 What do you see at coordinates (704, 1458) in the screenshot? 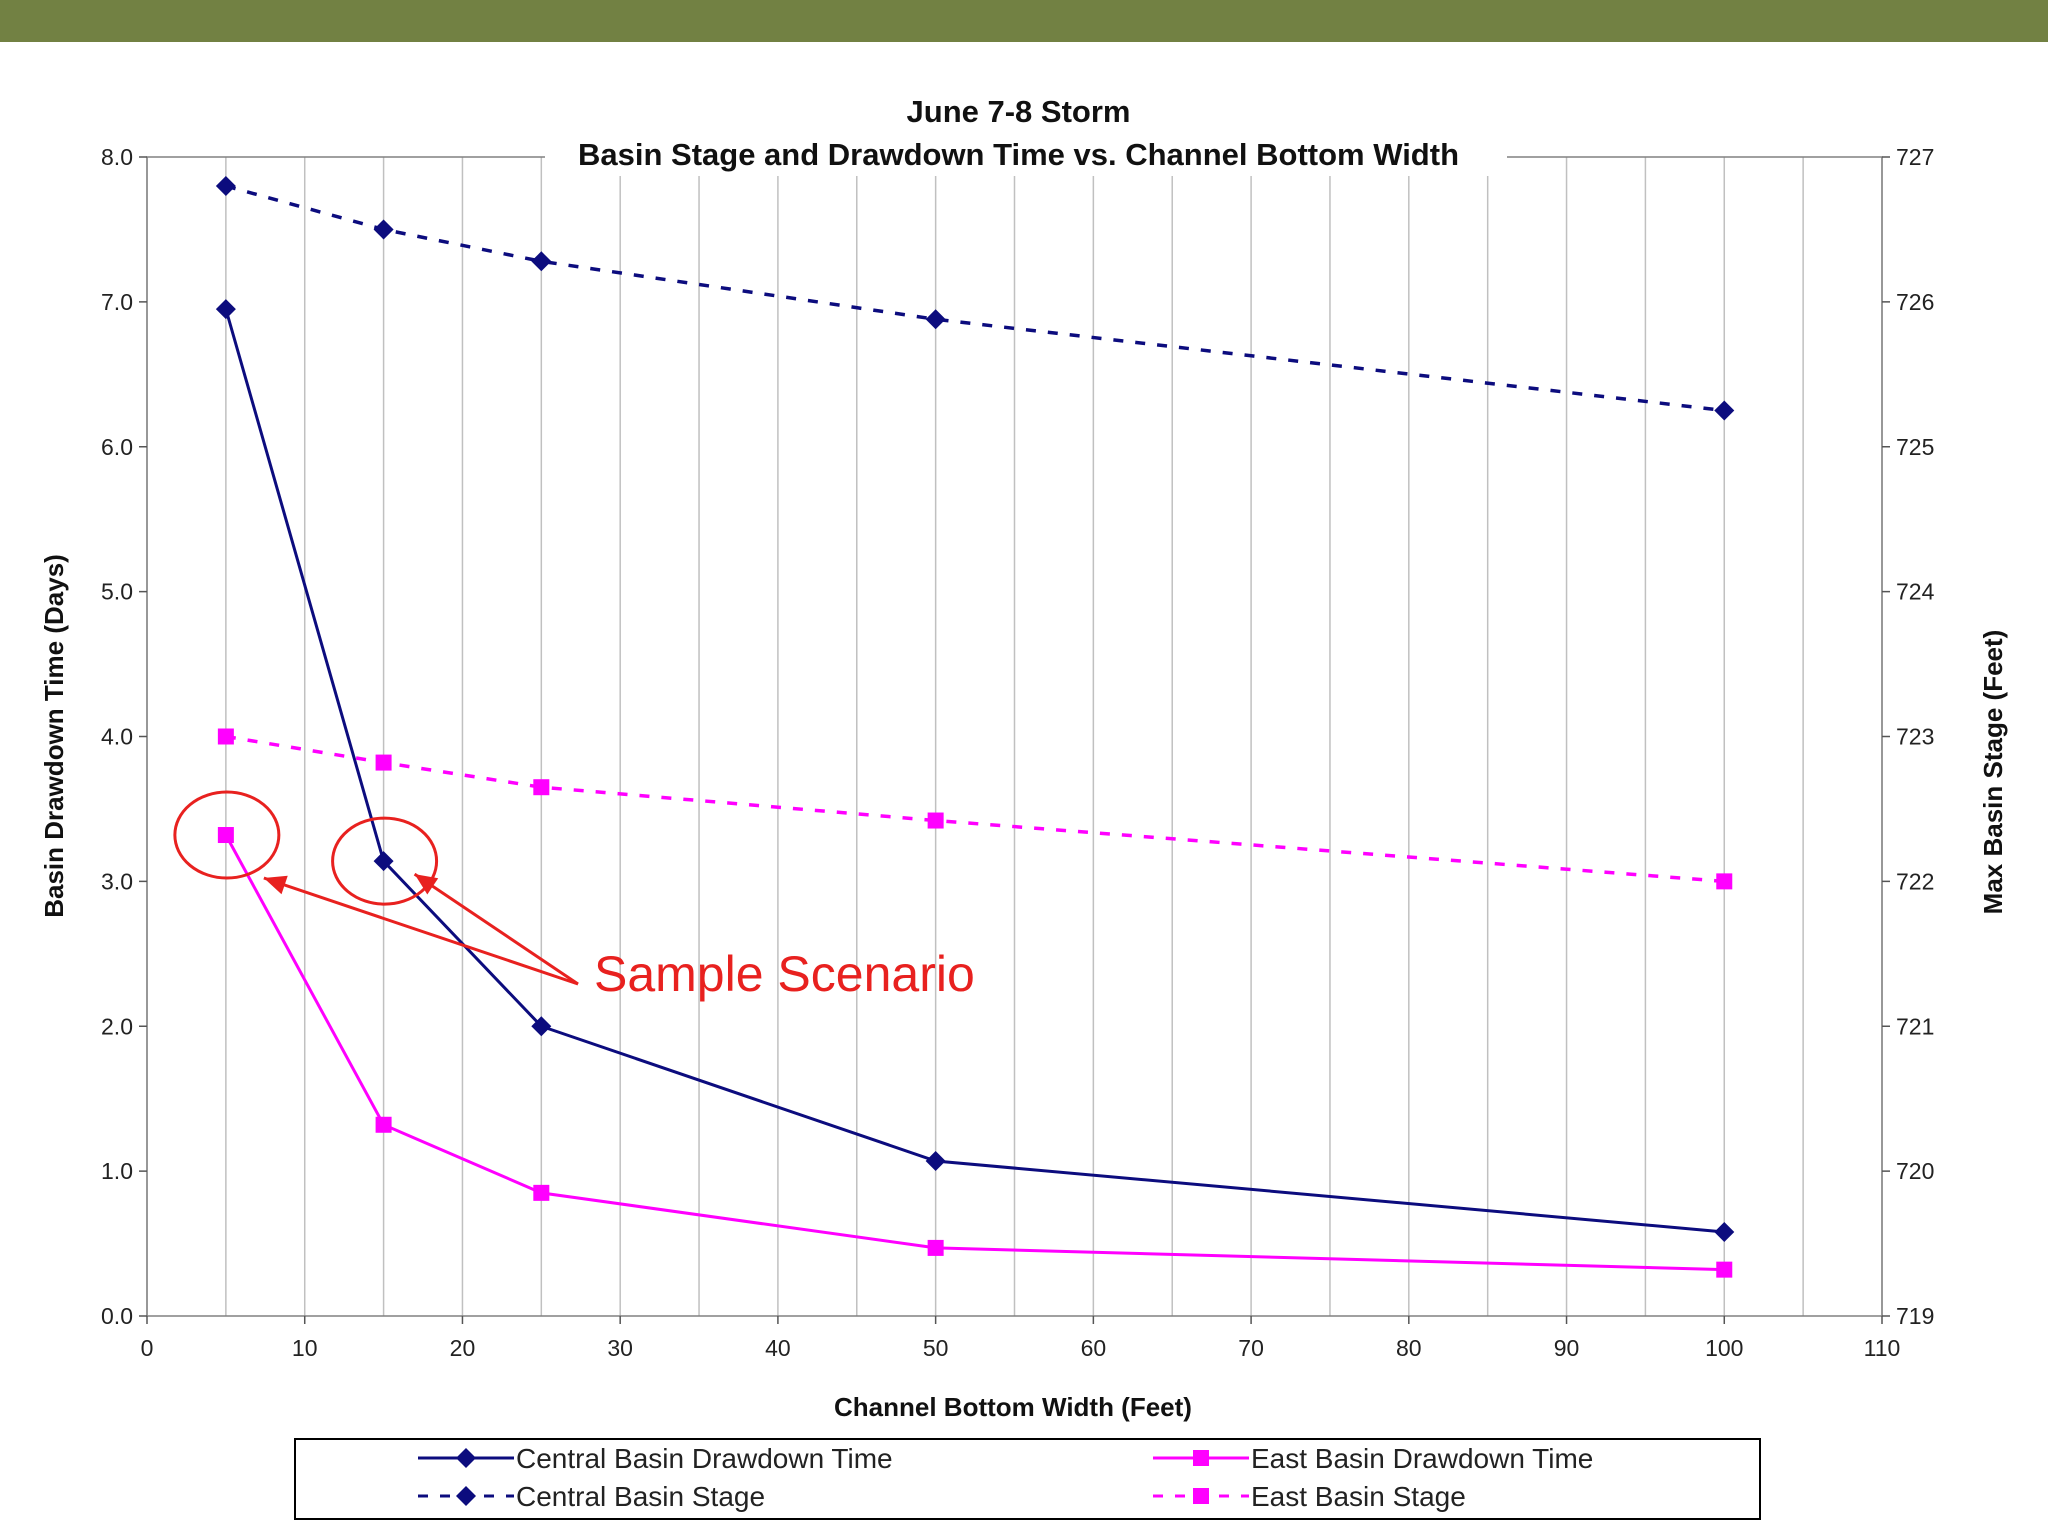
I see `legend-label: Central Basin Drawdown Time` at bounding box center [704, 1458].